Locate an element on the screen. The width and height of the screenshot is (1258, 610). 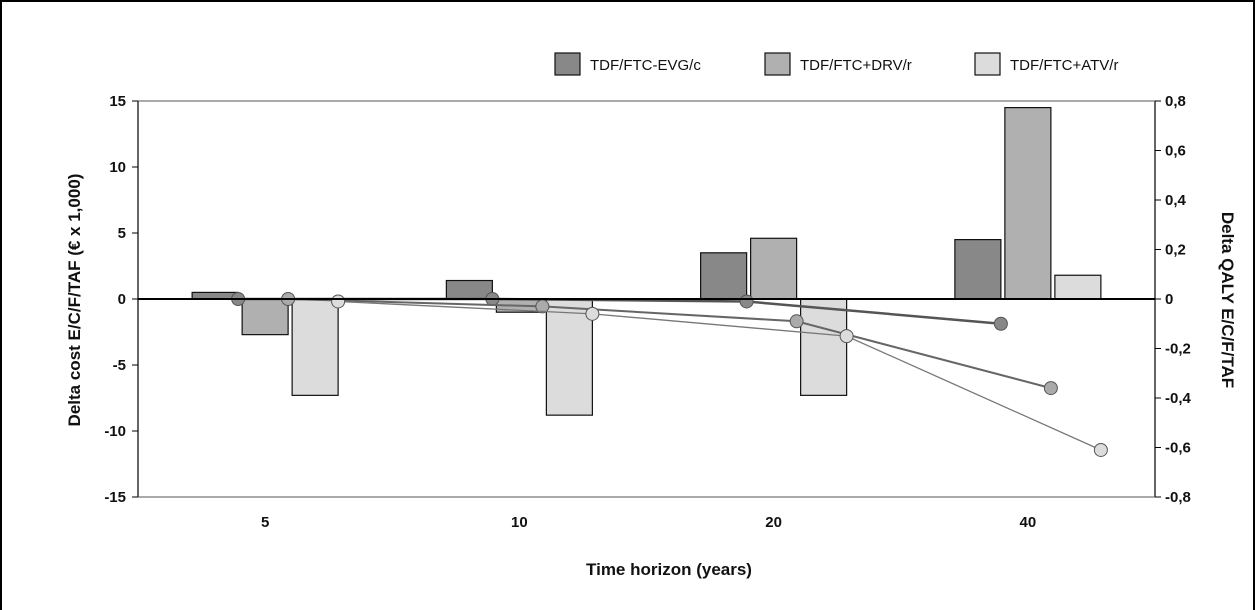
right-tick-label: 0,4 is located at coordinates (1176, 200).